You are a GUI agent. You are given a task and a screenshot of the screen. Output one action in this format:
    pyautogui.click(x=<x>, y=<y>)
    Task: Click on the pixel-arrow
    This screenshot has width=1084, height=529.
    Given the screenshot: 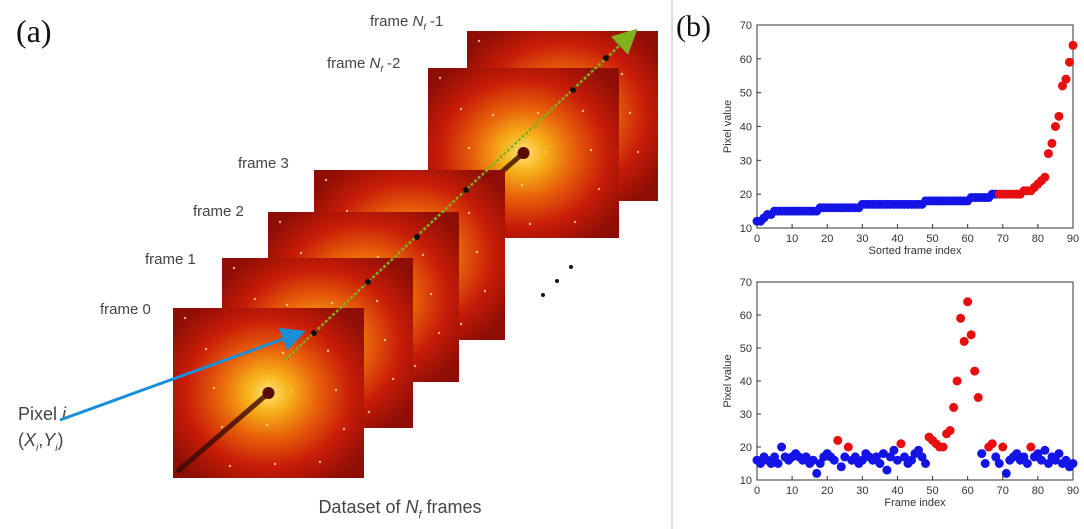 What is the action you would take?
    pyautogui.click(x=182, y=374)
    